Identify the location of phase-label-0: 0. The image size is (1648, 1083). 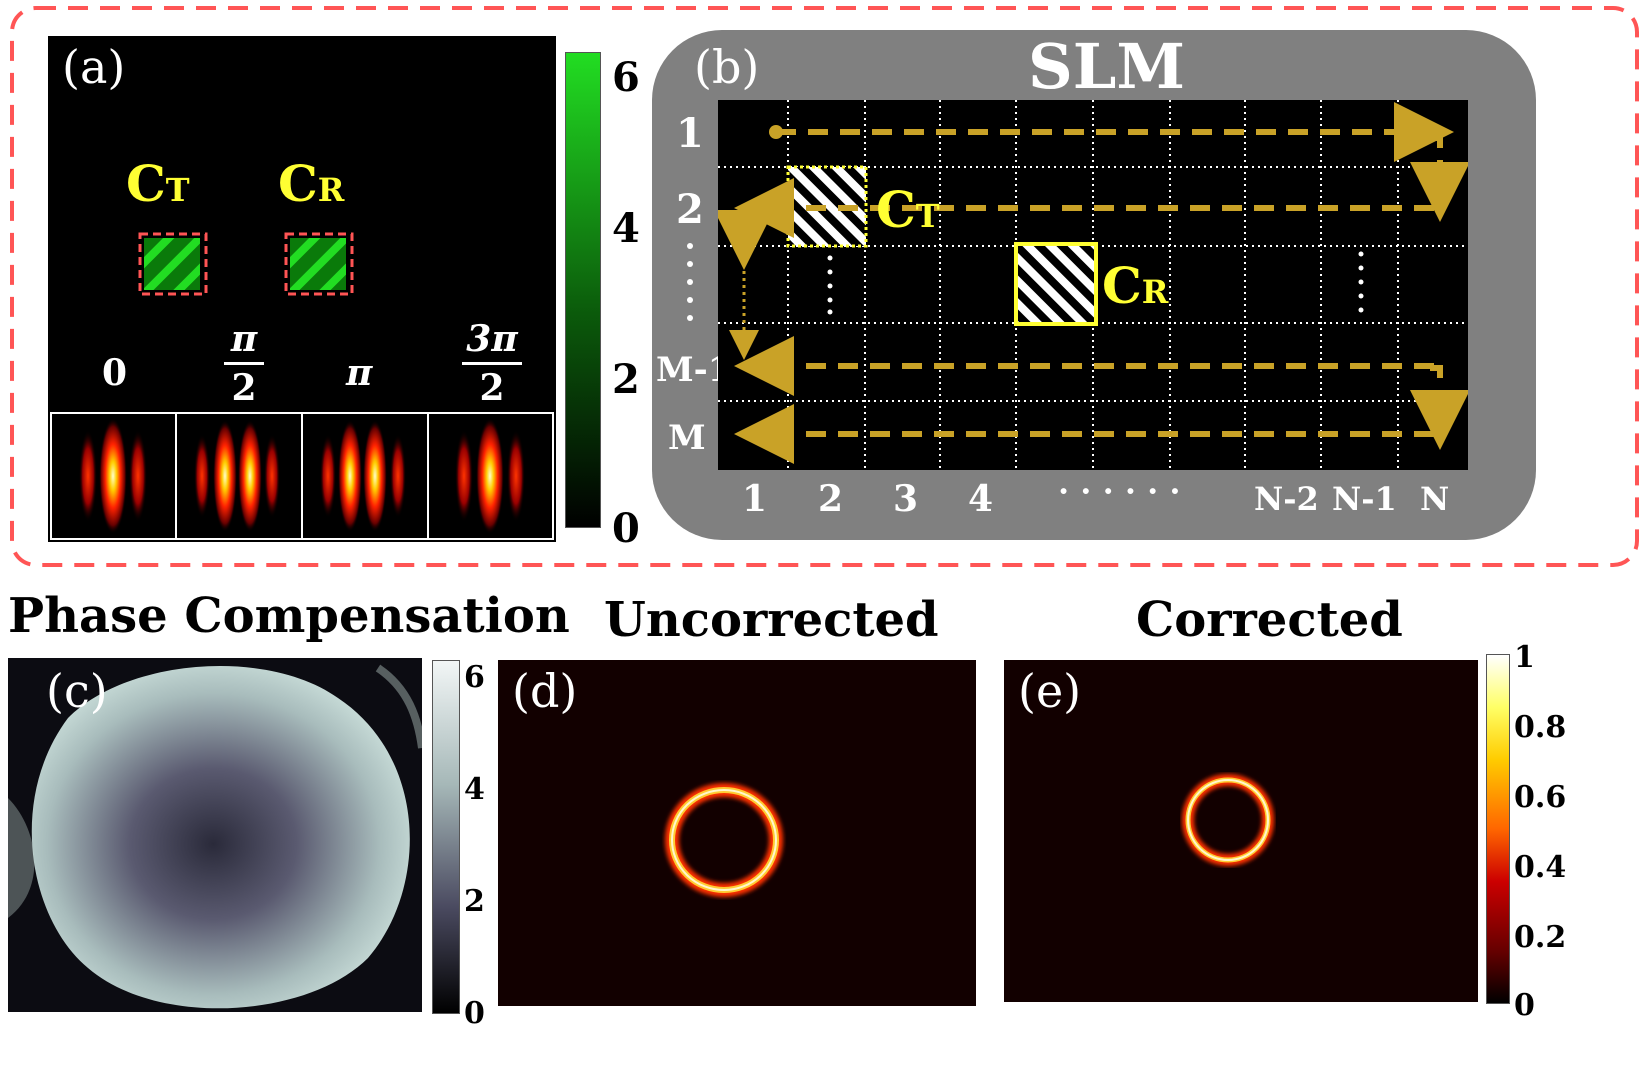
(115, 373).